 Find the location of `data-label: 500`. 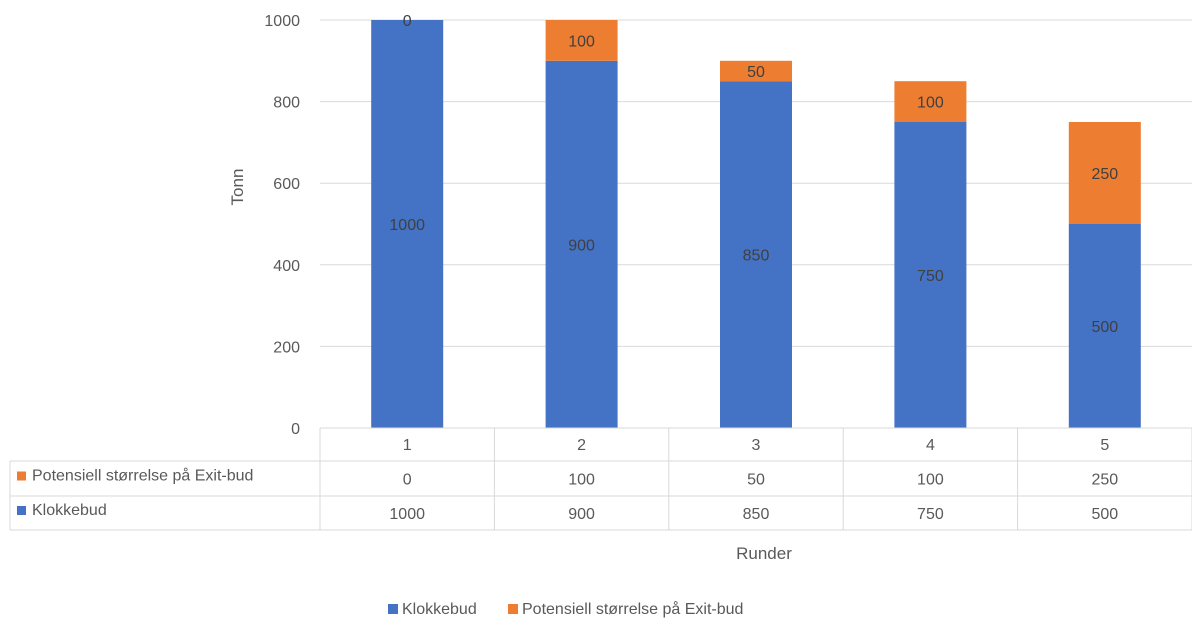

data-label: 500 is located at coordinates (1104, 327).